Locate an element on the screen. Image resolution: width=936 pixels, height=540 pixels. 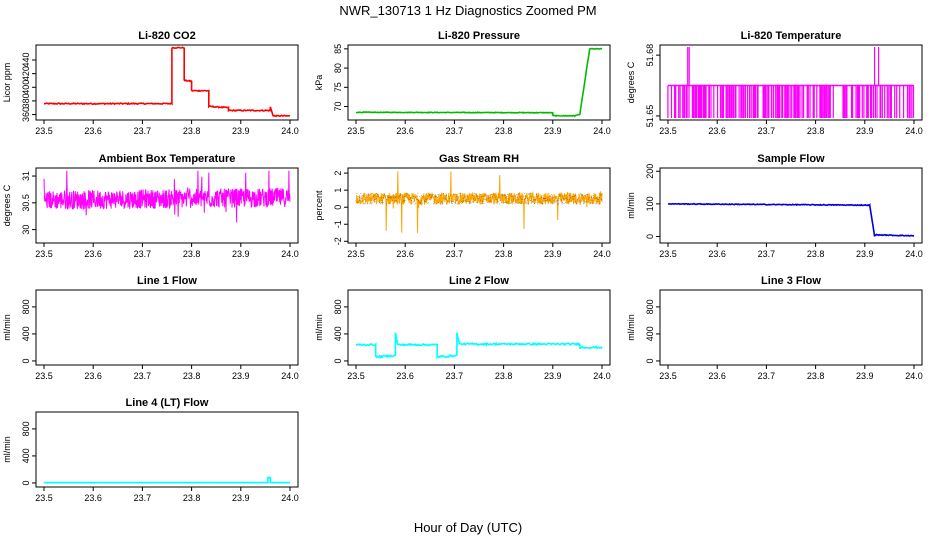
series-line-2-flow is located at coordinates (479, 346).